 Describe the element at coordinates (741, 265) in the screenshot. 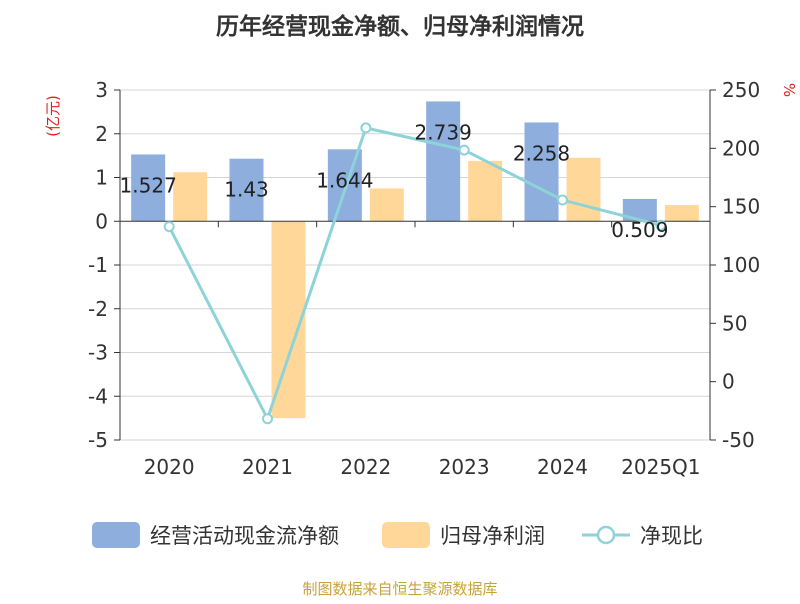

I see `y-right-tick-label: 100` at that location.